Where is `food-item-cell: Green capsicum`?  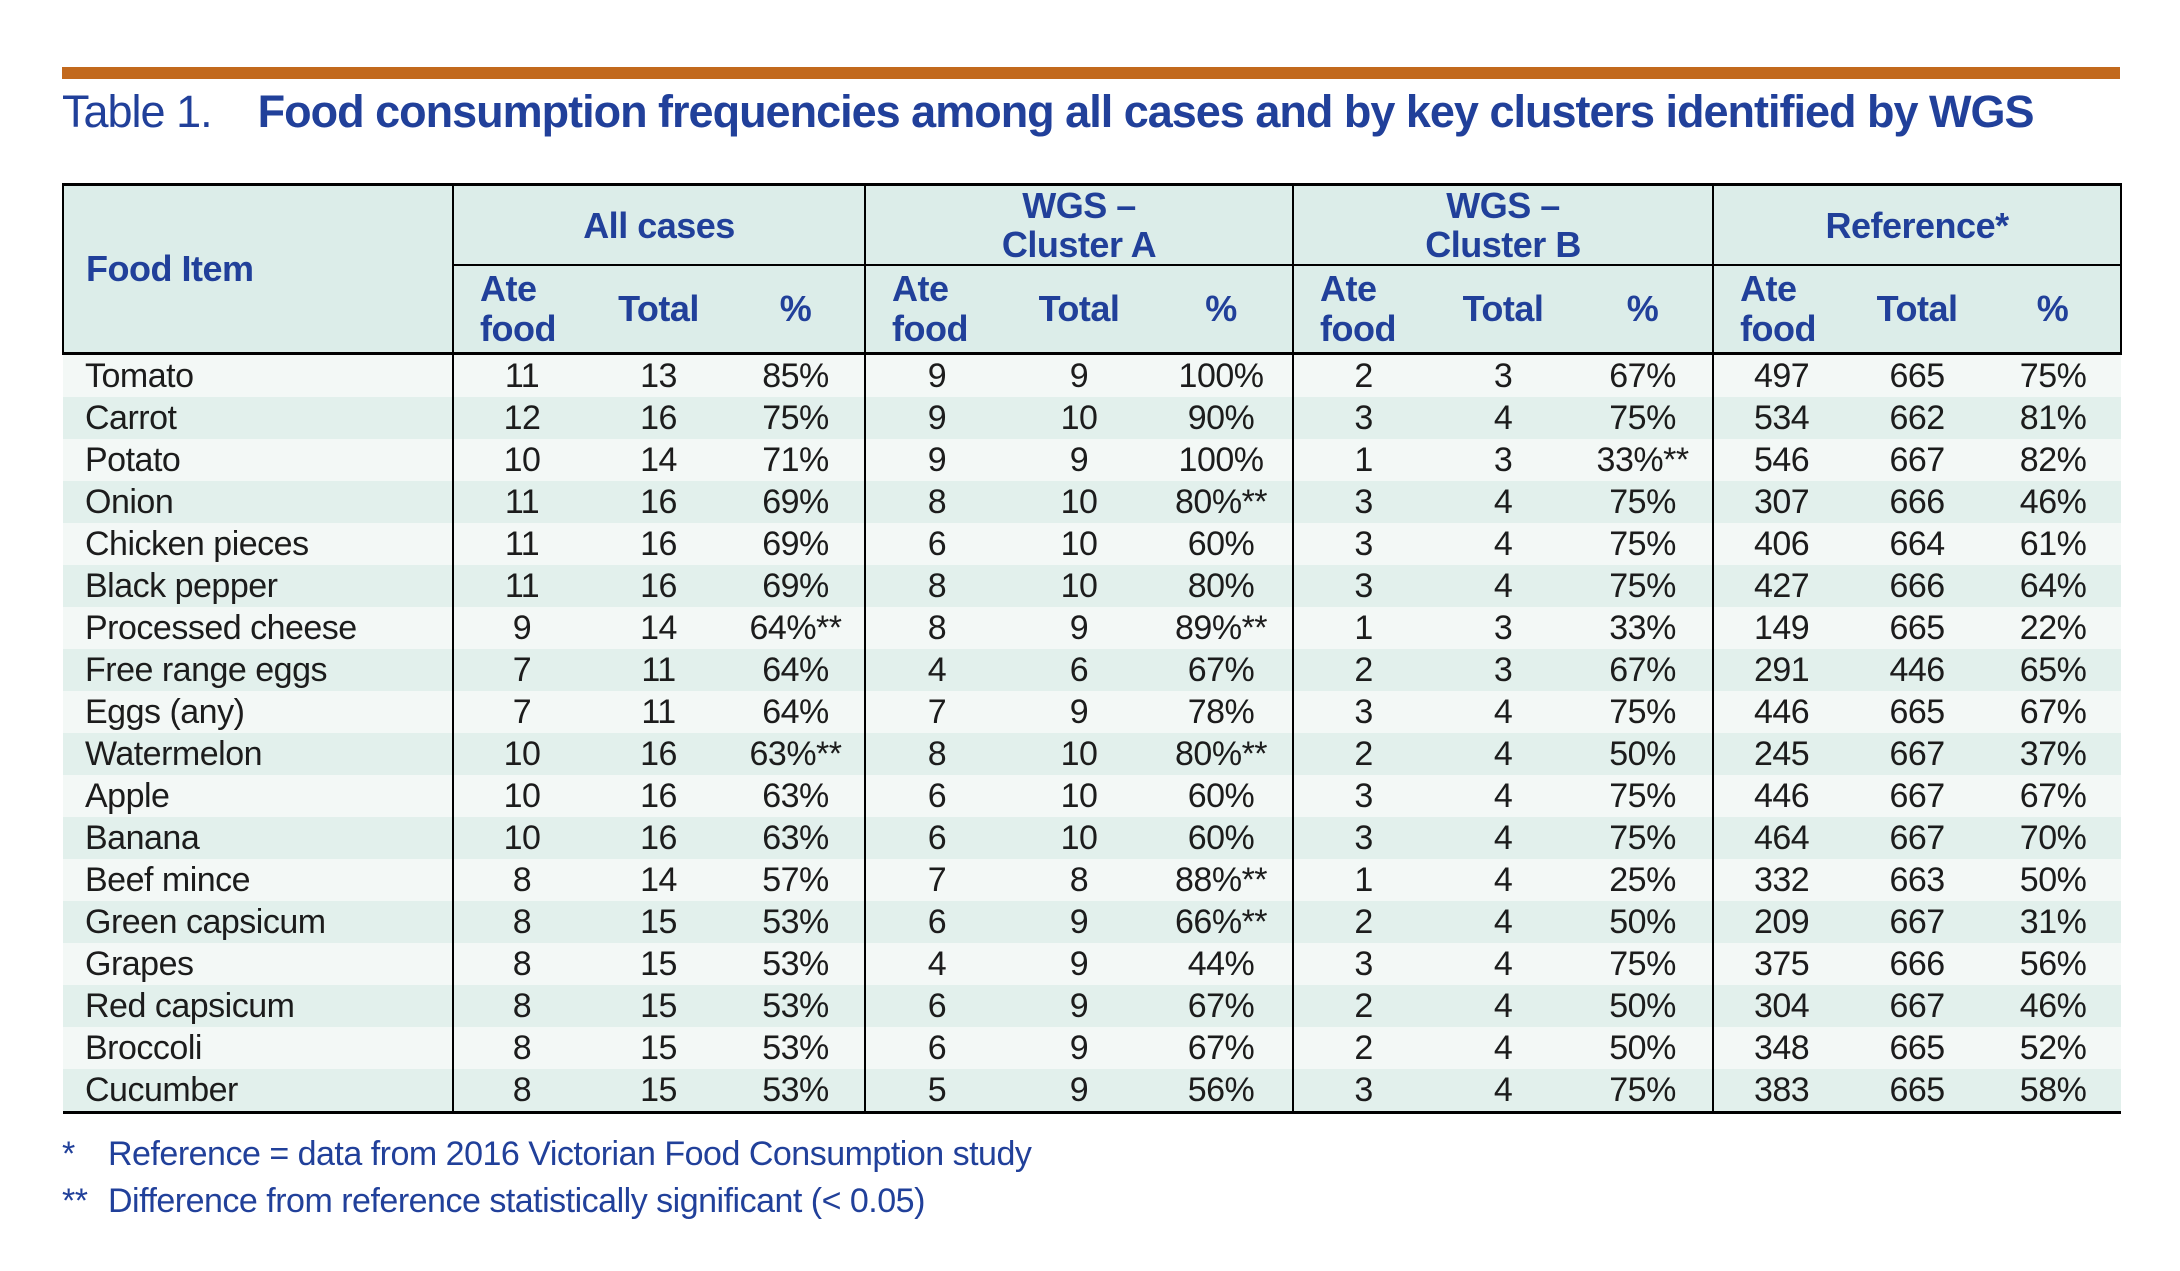
food-item-cell: Green capsicum is located at coordinates (205, 921).